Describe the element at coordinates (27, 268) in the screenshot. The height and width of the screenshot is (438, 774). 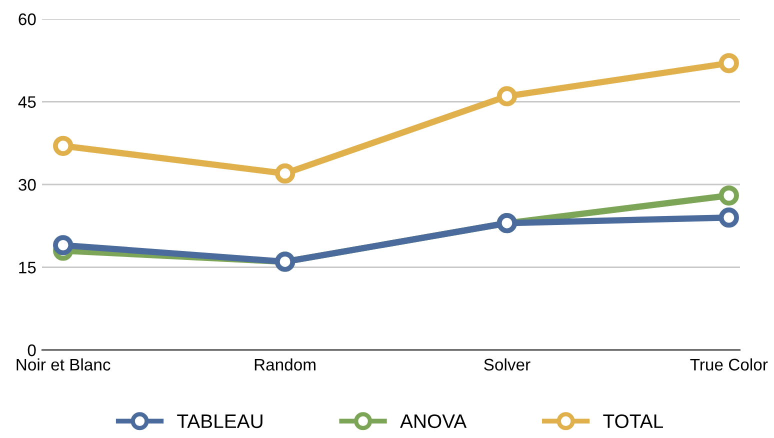
I see `y-tick-label: 15` at that location.